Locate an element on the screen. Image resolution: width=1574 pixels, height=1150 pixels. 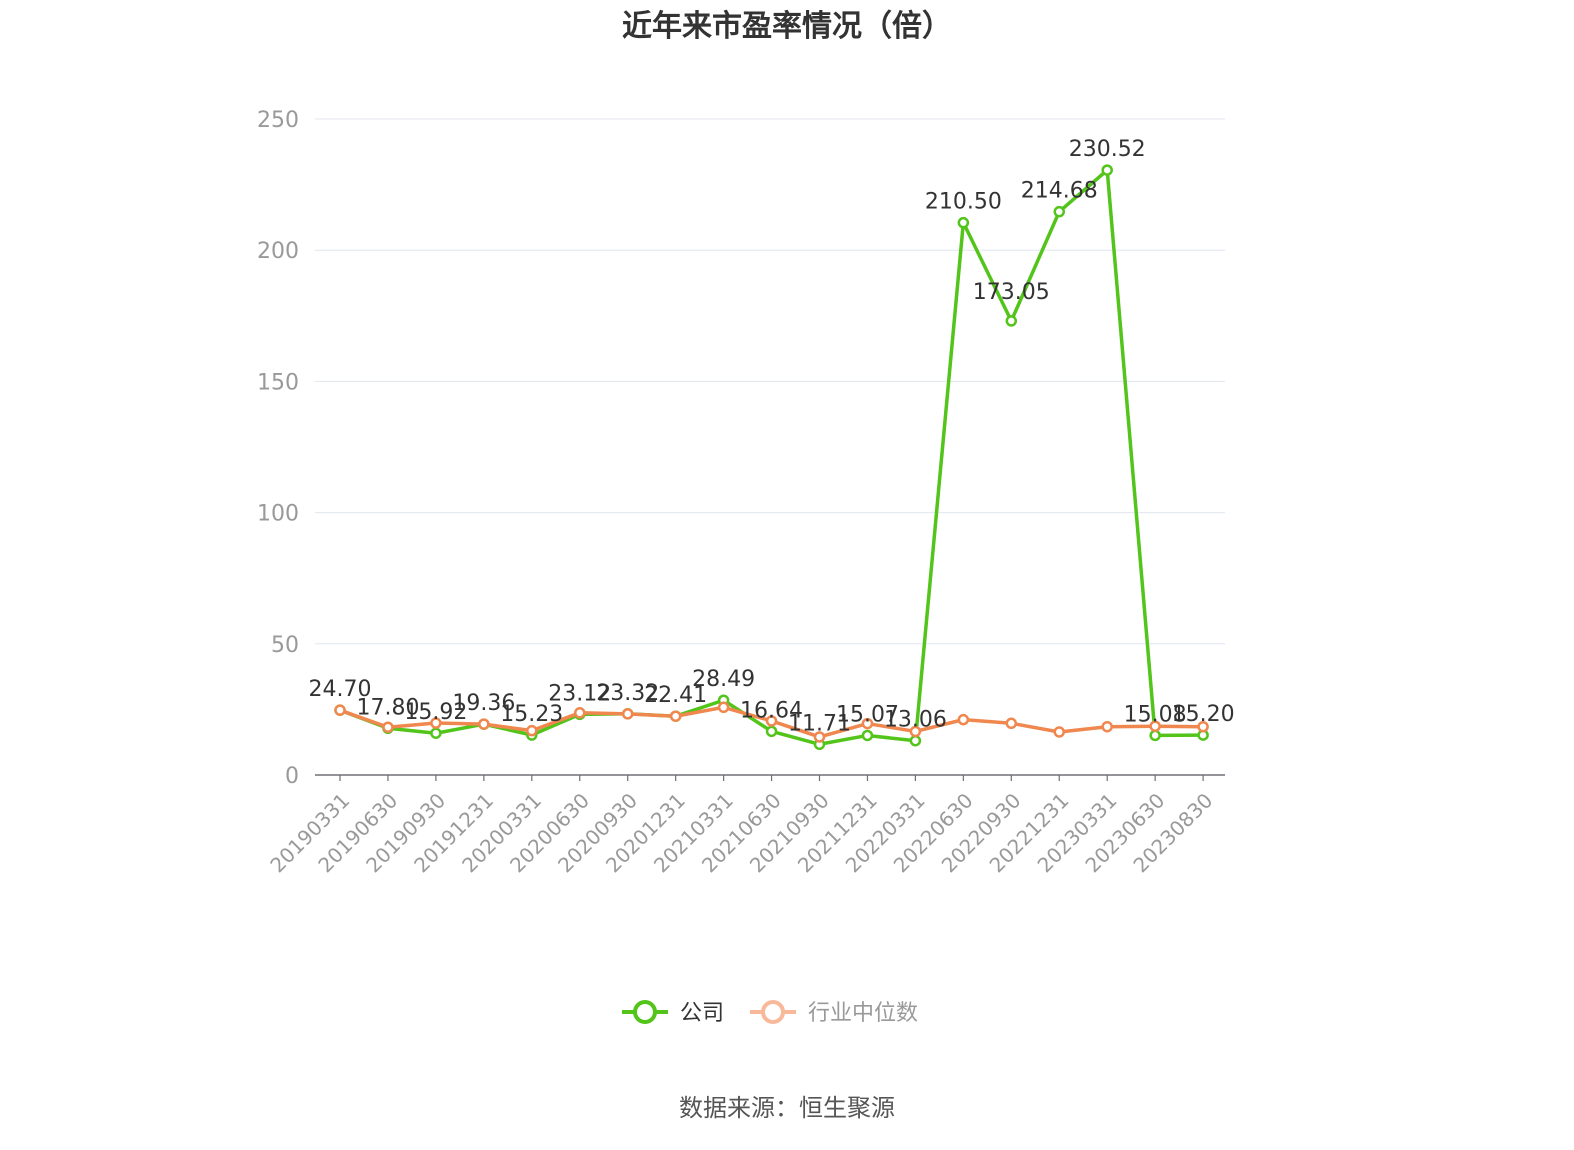
company-data-label: 19.36 is located at coordinates (483, 703).